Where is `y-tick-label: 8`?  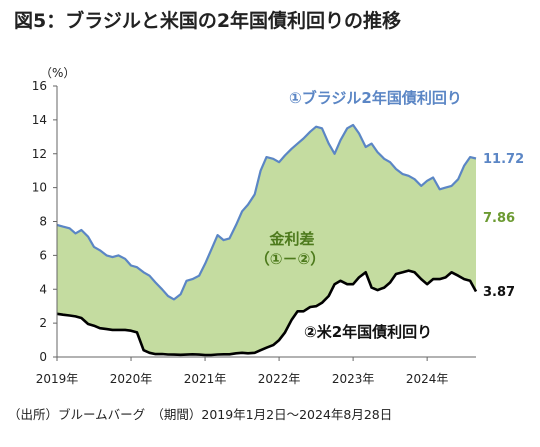
y-tick-label: 8 is located at coordinates (43, 222).